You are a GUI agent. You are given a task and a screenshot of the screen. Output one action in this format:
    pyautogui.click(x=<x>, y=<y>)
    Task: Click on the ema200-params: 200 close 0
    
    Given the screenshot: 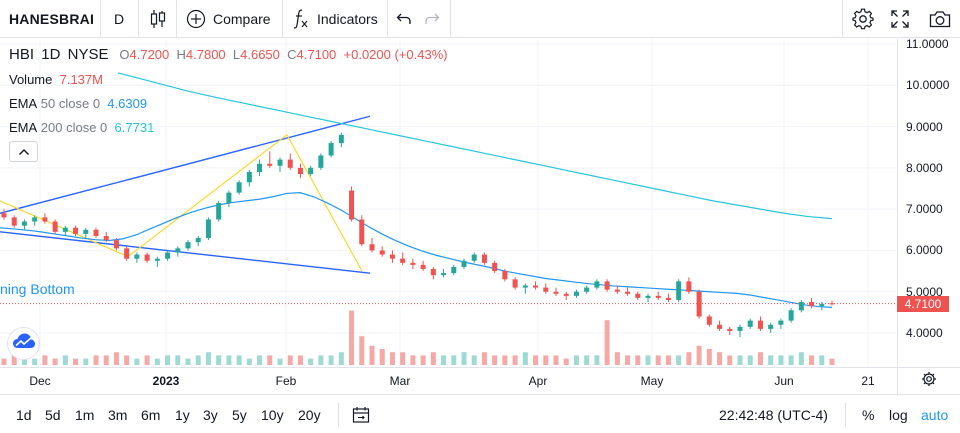 What is the action you would take?
    pyautogui.click(x=74, y=127)
    